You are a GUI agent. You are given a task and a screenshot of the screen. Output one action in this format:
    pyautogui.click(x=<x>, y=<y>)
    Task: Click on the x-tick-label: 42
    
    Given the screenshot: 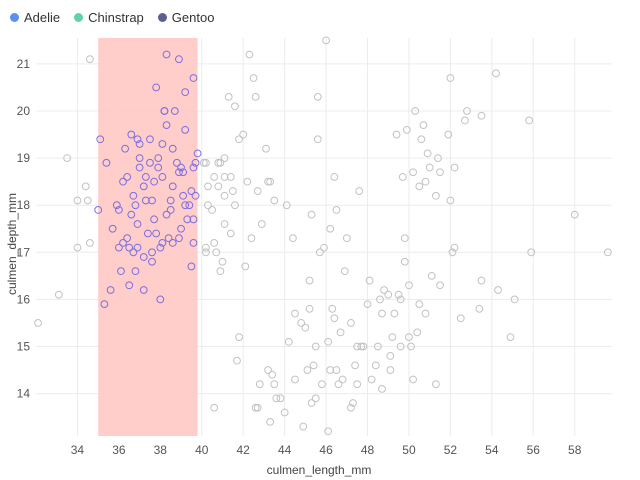 What is the action you would take?
    pyautogui.click(x=244, y=450)
    